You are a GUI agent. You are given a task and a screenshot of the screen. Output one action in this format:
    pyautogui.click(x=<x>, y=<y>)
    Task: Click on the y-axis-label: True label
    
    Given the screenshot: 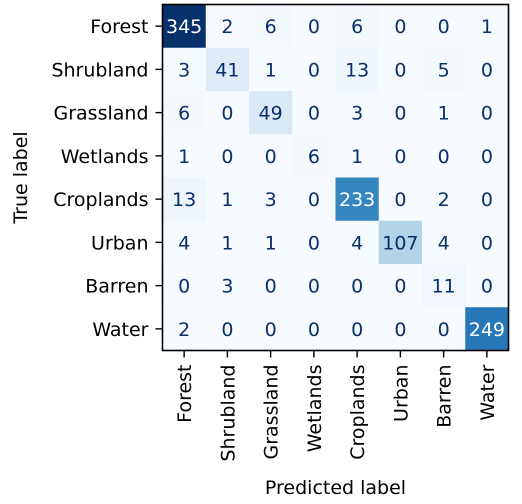 What is the action you would take?
    pyautogui.click(x=21, y=177)
    